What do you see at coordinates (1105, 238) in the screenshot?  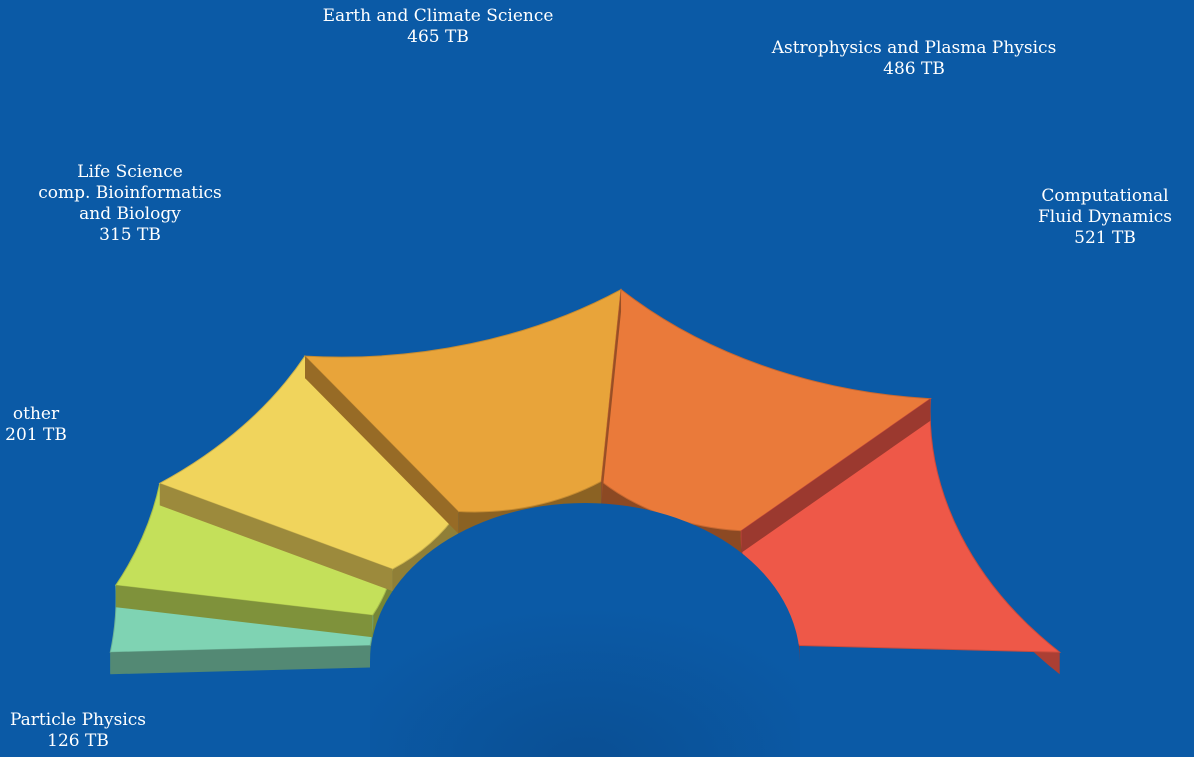 I see `slice-label-value: 521 TB` at bounding box center [1105, 238].